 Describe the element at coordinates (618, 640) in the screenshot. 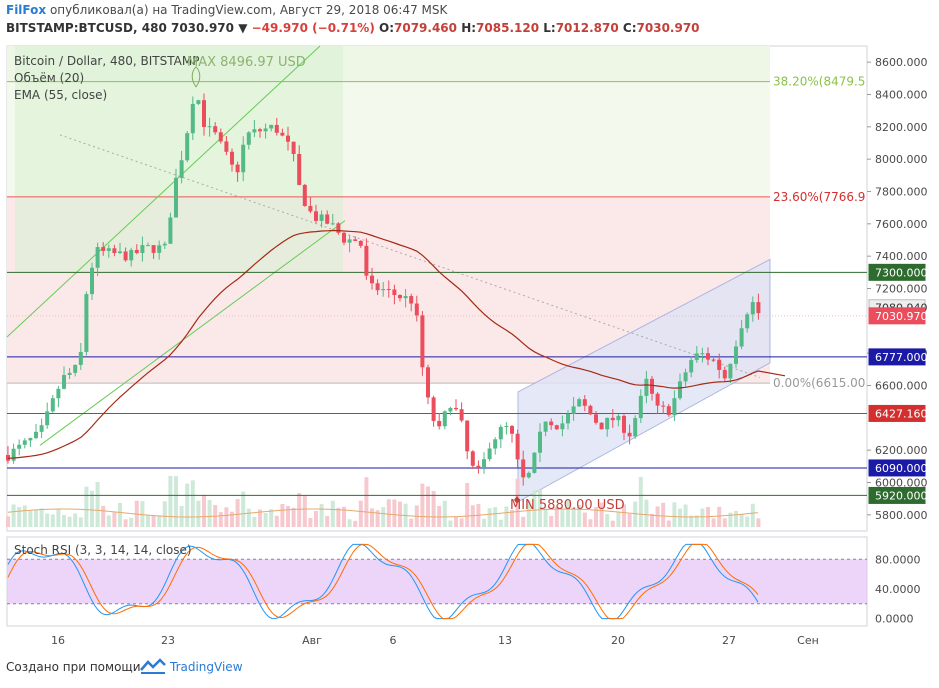

I see `x-tick-label: 20` at that location.